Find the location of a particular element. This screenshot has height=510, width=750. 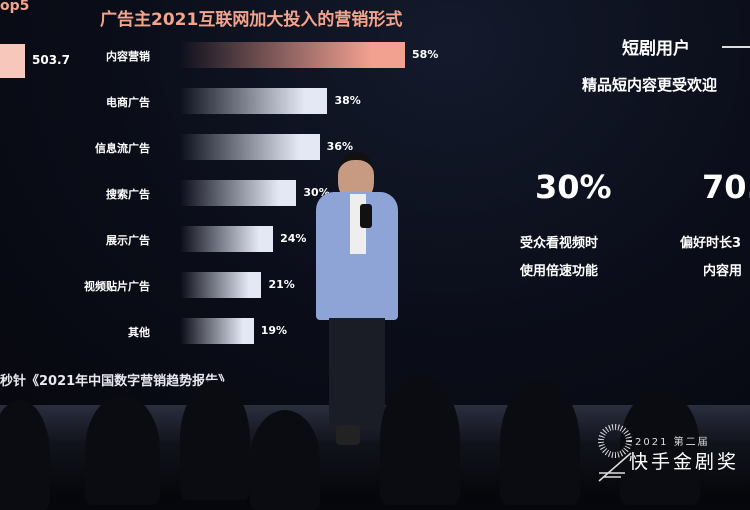

stat-2-desc-line1: 偏好时长3 is located at coordinates (711, 243).